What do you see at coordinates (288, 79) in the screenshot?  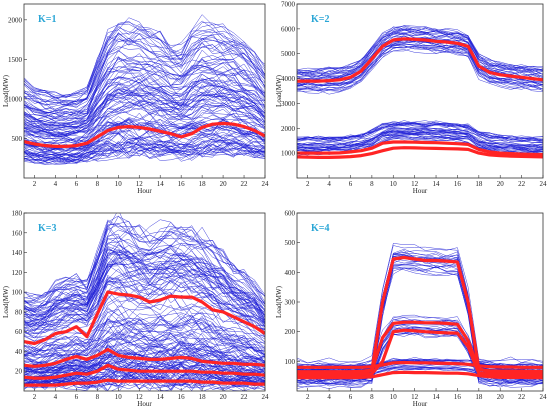 I see `y-tick-label: 4000` at bounding box center [288, 79].